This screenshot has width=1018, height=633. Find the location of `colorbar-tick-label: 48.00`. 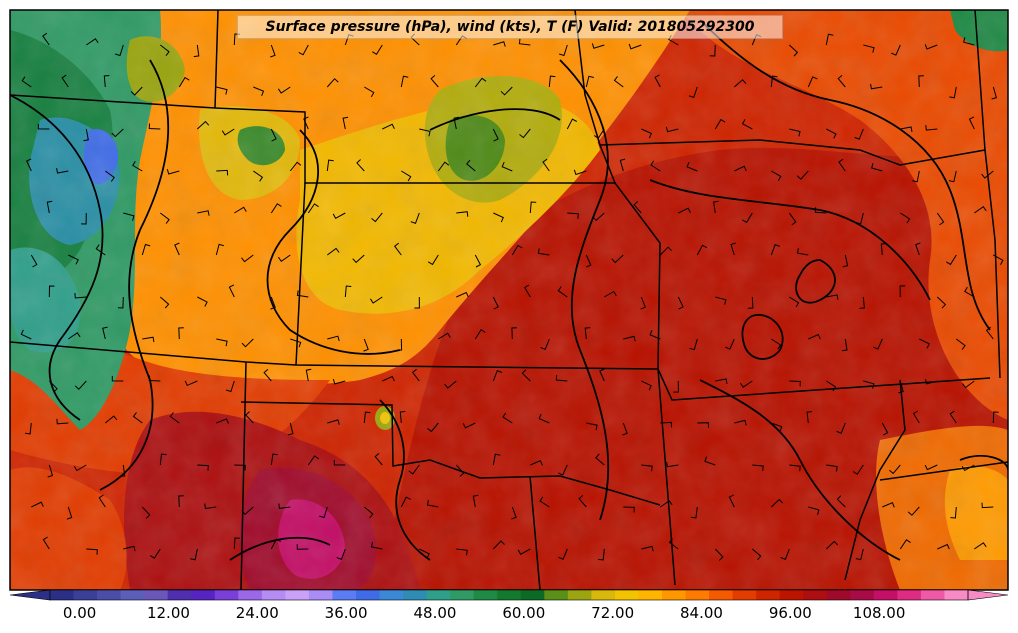

colorbar-tick-label: 48.00 is located at coordinates (435, 613).